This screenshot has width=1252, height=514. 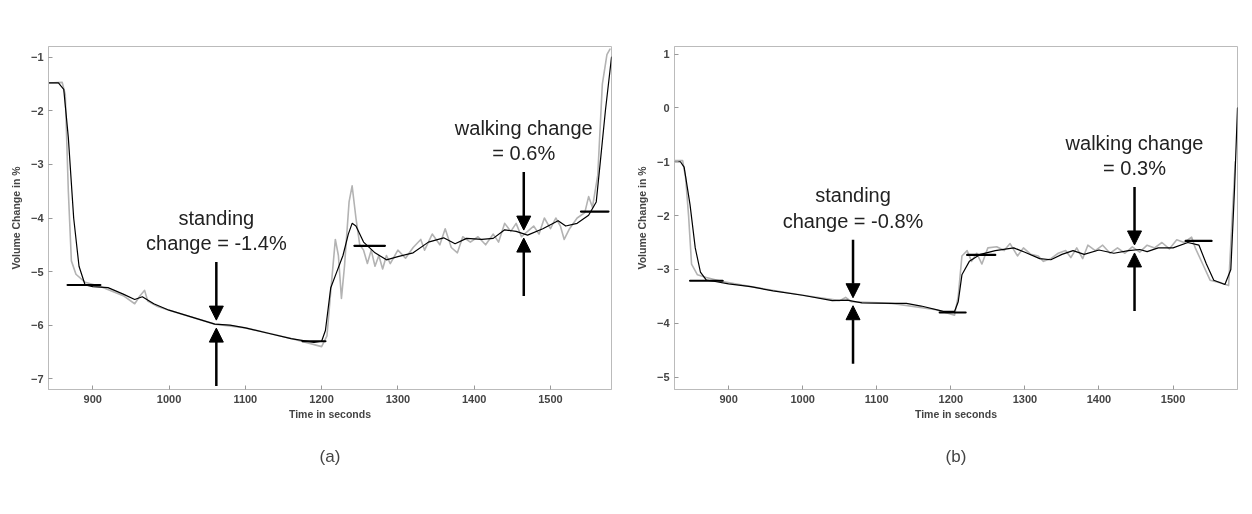 What do you see at coordinates (37, 325) in the screenshot?
I see `y-tick-label: −6` at bounding box center [37, 325].